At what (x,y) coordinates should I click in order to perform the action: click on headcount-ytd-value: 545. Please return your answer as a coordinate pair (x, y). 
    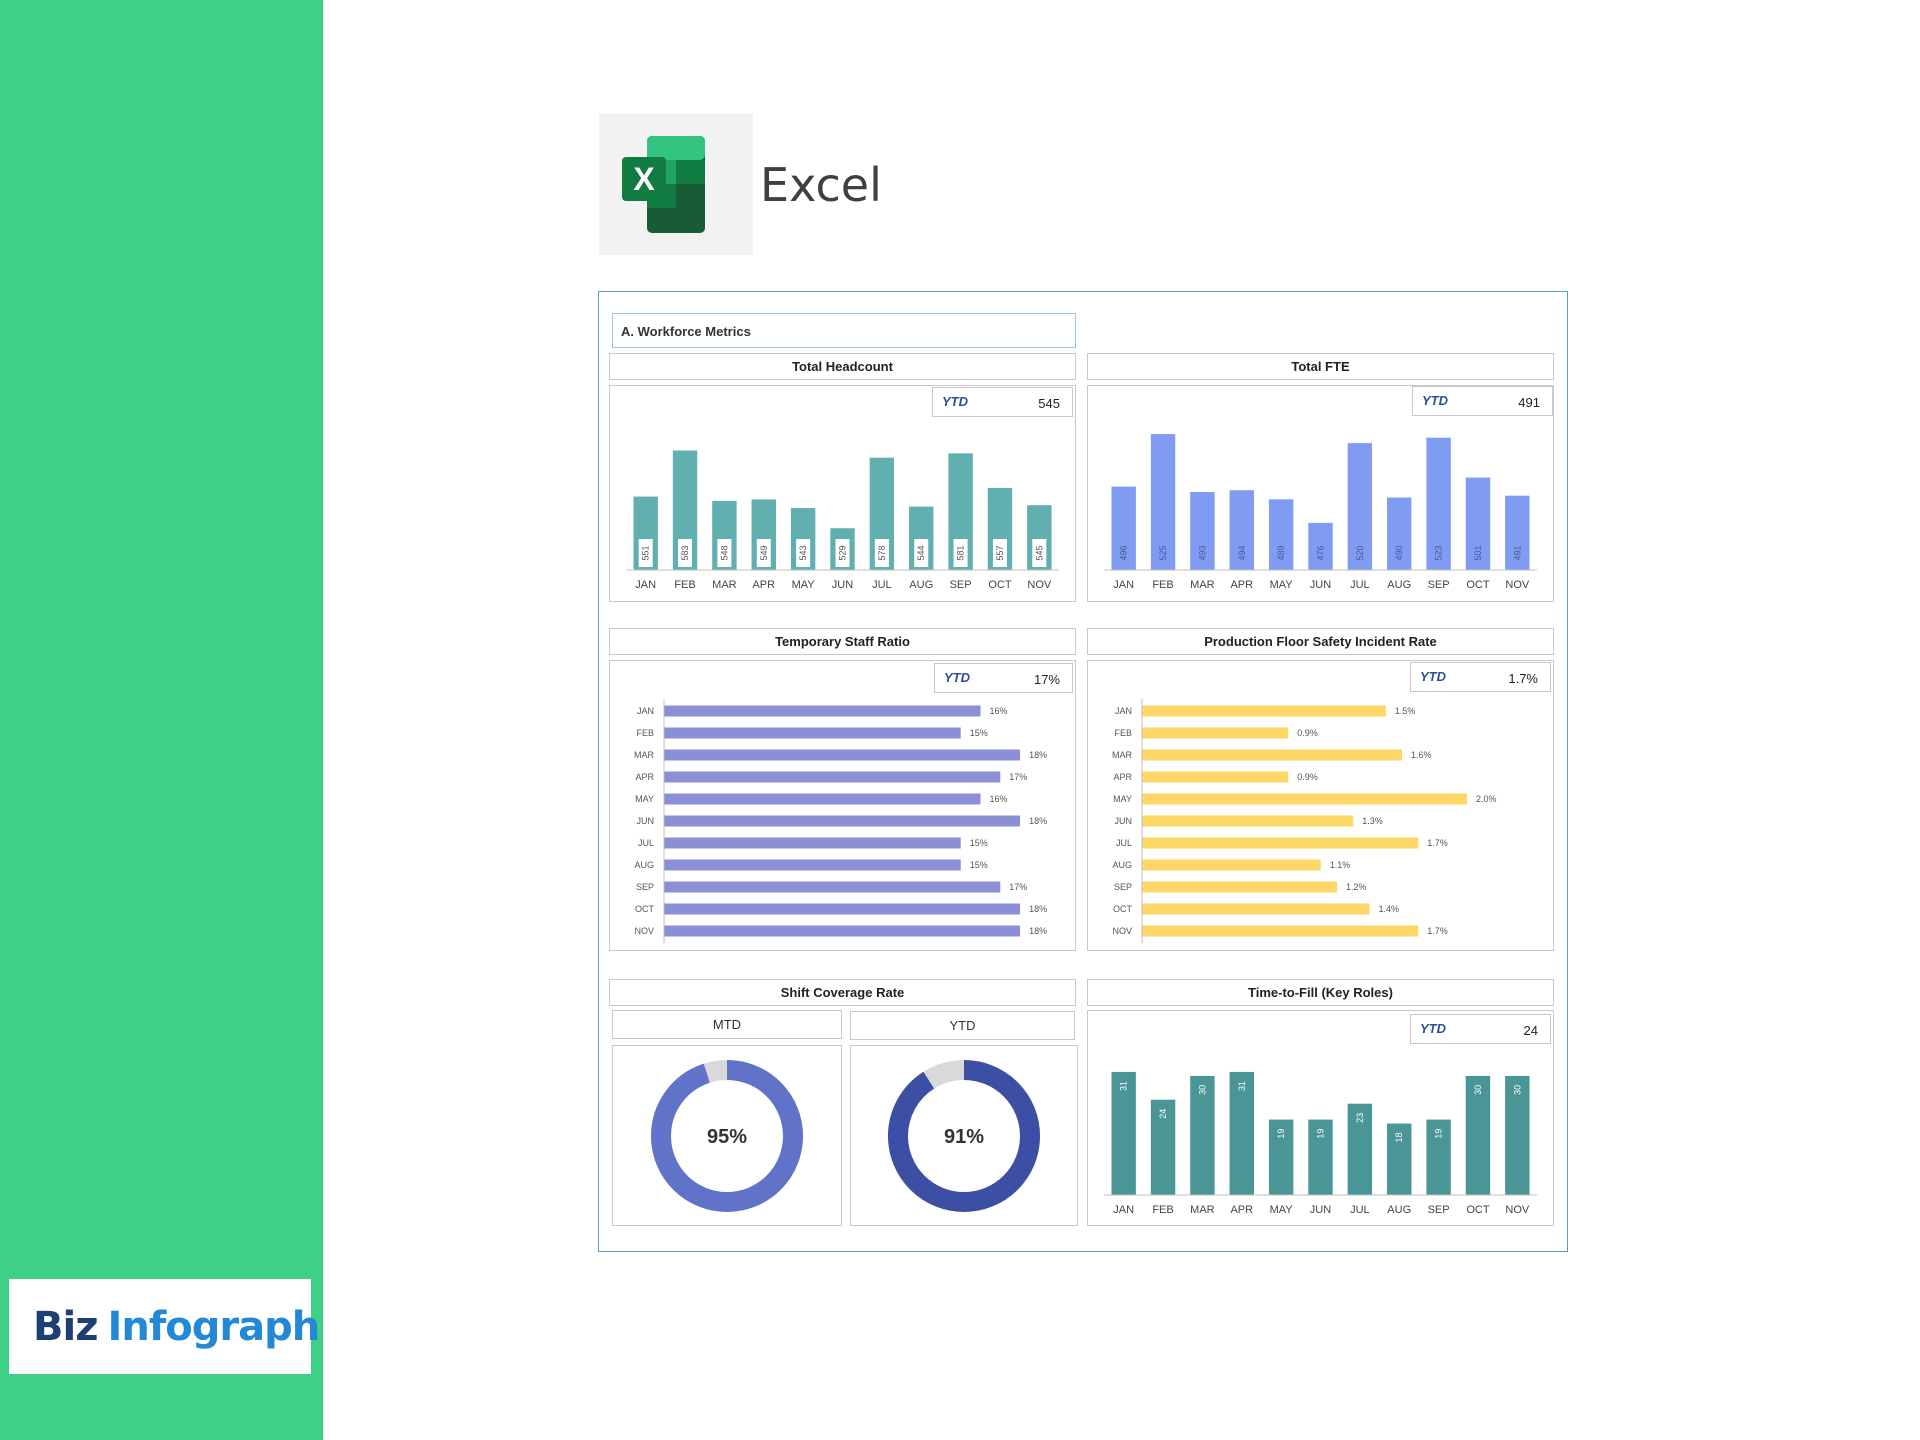
    Looking at the image, I should click on (1049, 403).